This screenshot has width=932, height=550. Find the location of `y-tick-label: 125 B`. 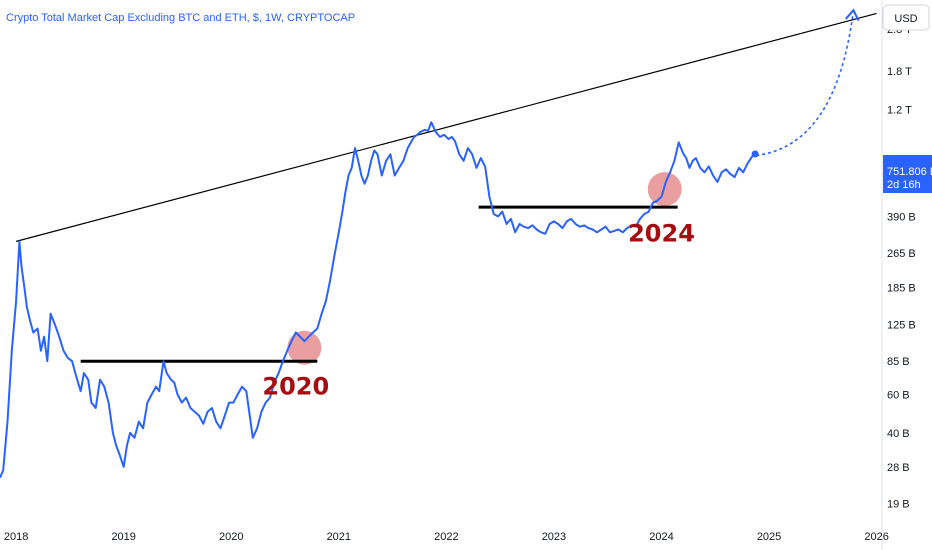

y-tick-label: 125 B is located at coordinates (901, 326).